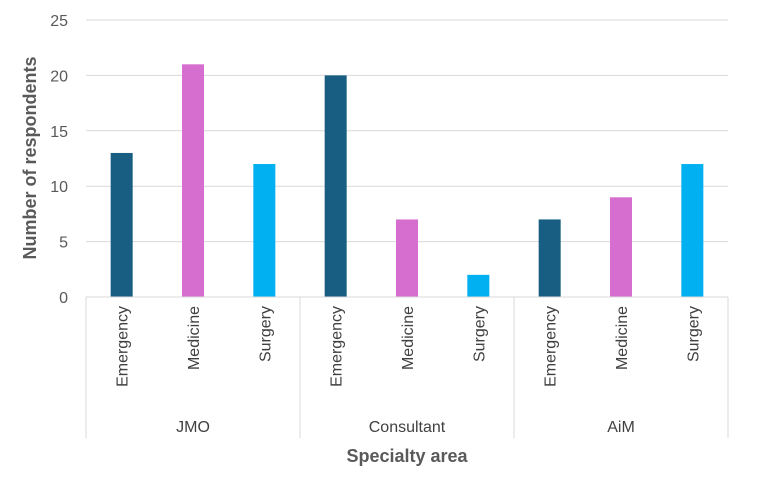  Describe the element at coordinates (692, 230) in the screenshot. I see `bar-aim-surgery` at that location.